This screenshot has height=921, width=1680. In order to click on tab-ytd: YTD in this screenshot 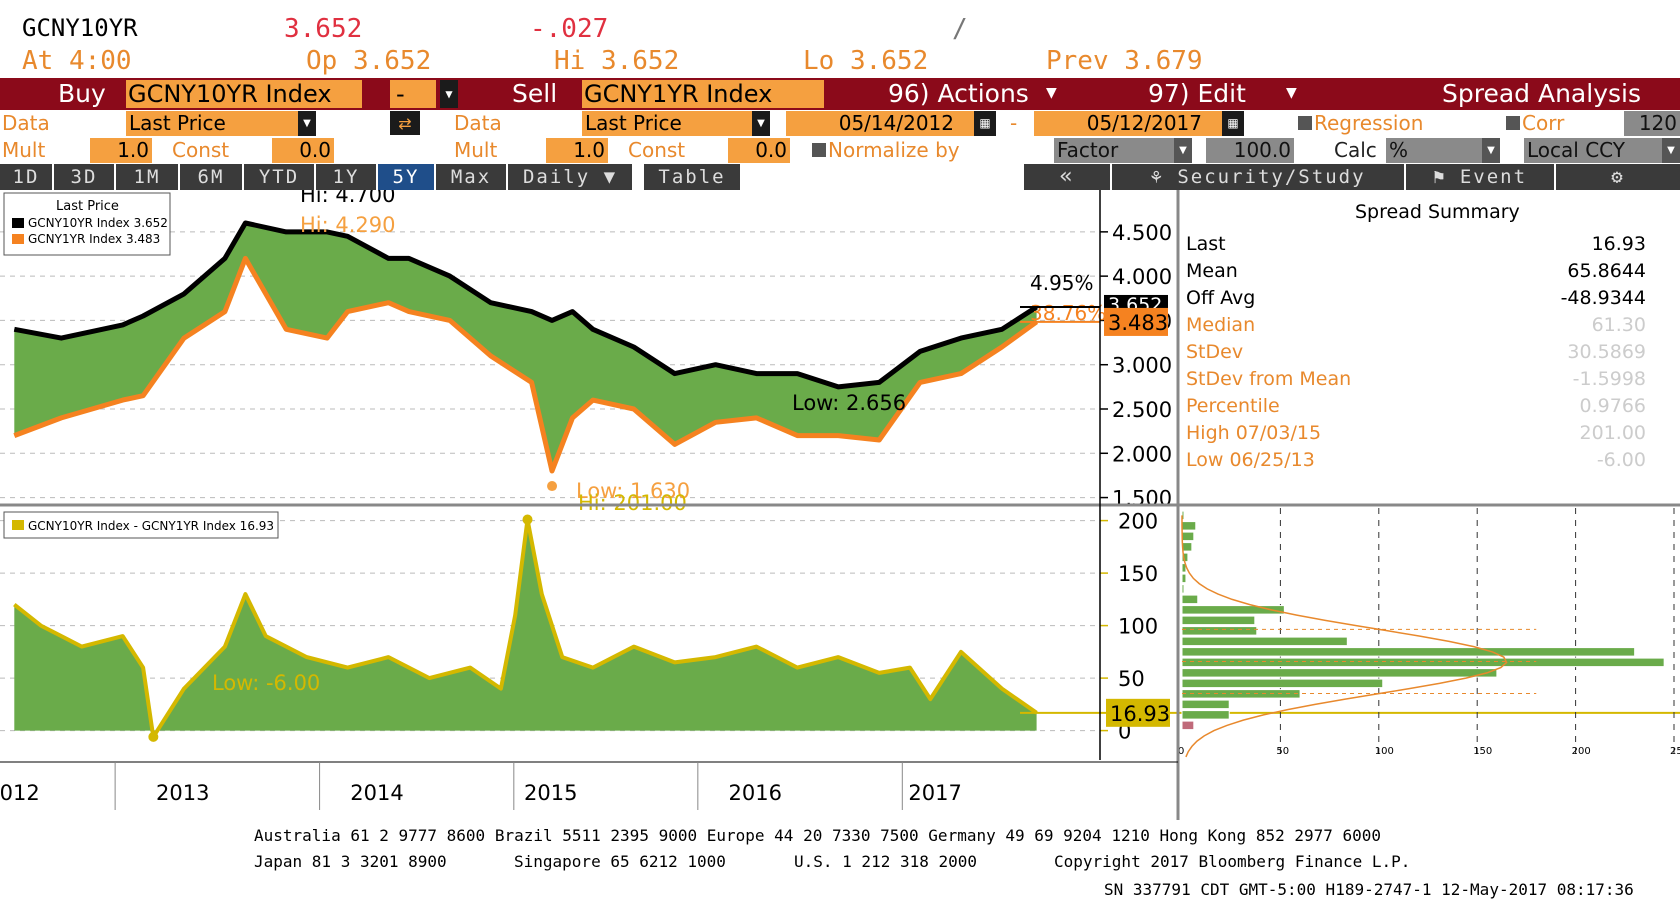, I will do `click(279, 177)`.